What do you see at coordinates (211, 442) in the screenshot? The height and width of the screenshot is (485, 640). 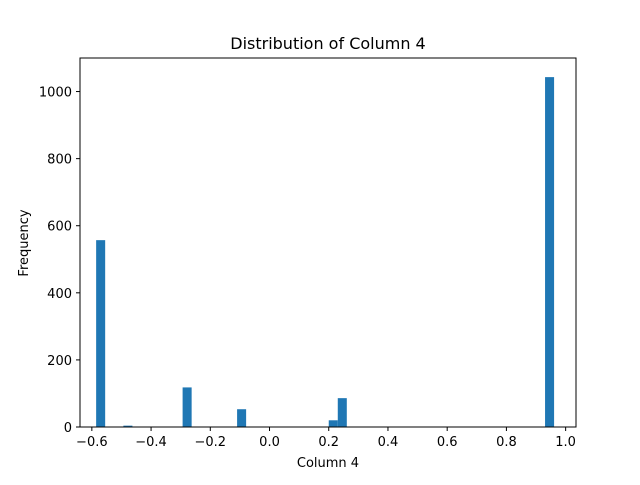 I see `x-tick-label: −0.2` at bounding box center [211, 442].